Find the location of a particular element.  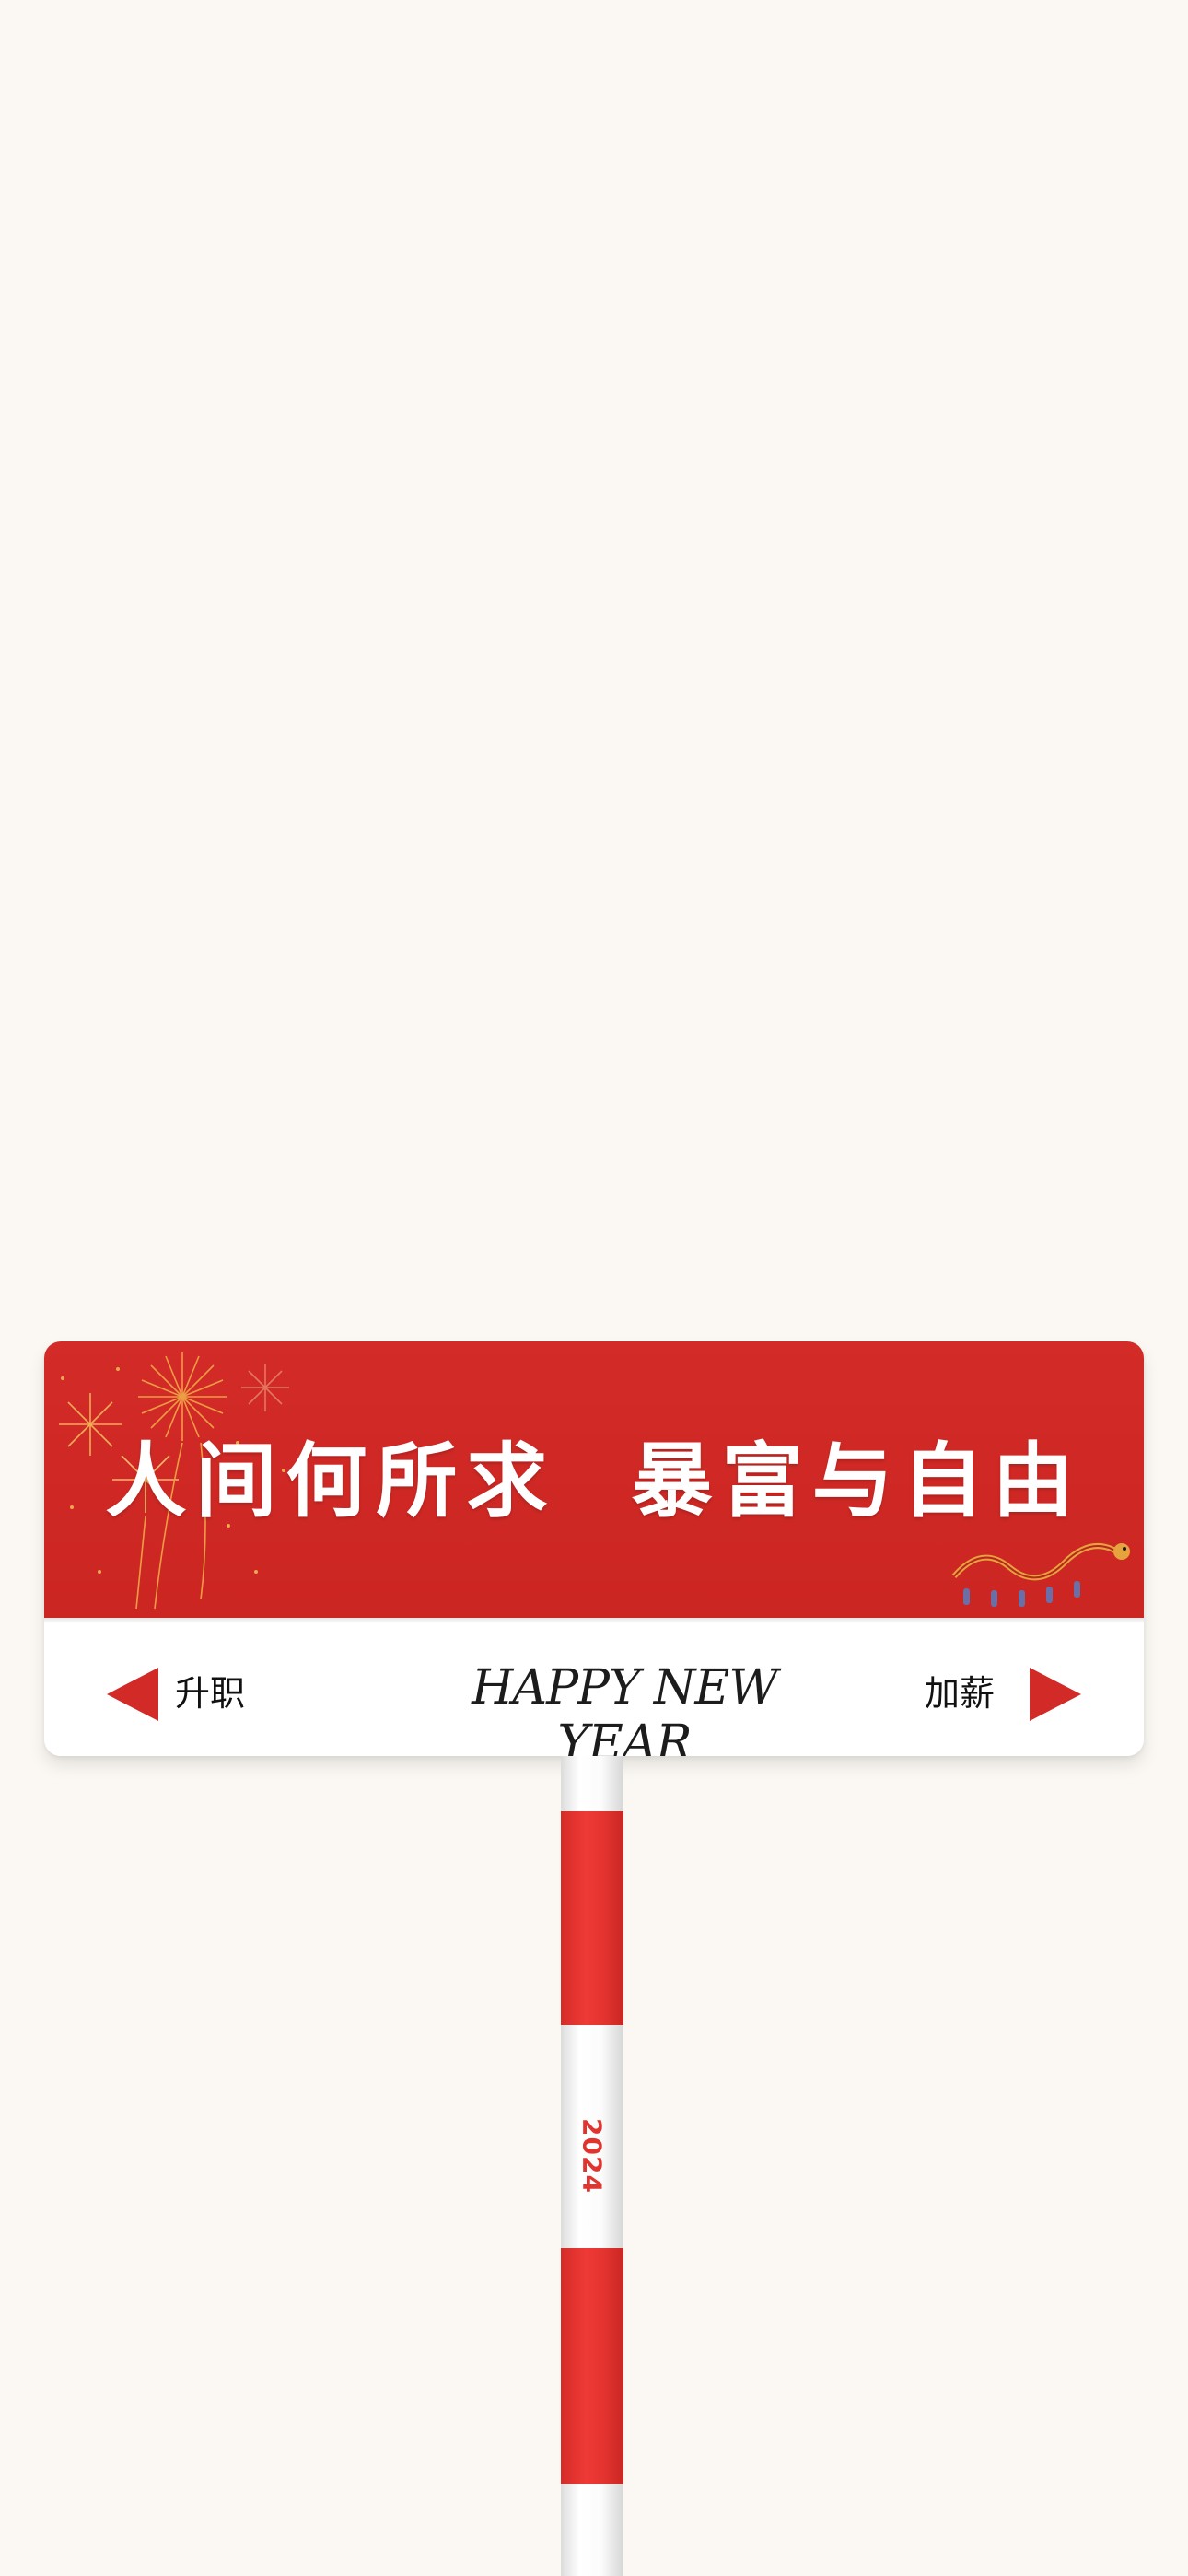

greeting-text: HAPPY NEW YEAR is located at coordinates (625, 1708).